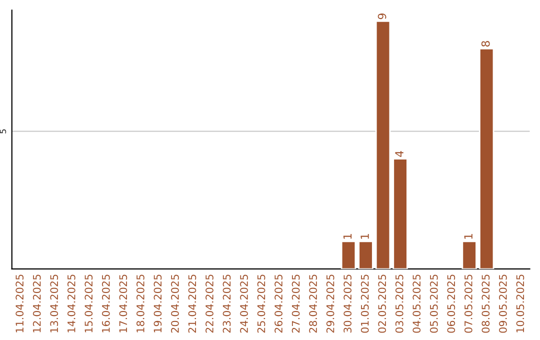 This screenshot has width=540, height=340. Describe the element at coordinates (382, 17) in the screenshot. I see `data-label: 9` at that location.